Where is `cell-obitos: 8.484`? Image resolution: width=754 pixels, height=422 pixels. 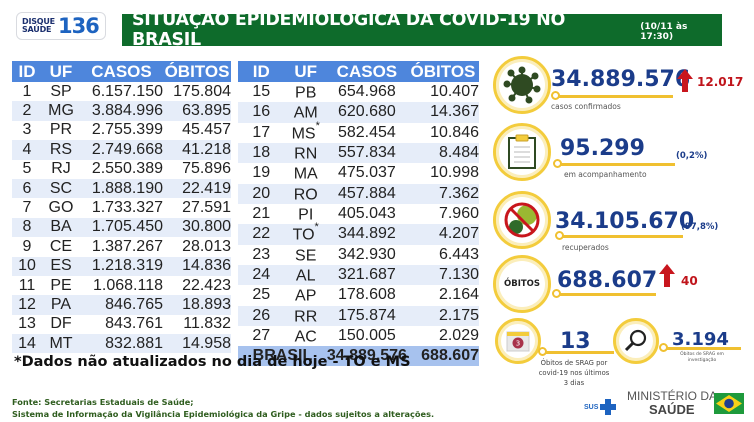 cell-obitos: 8.484 is located at coordinates (442, 153).